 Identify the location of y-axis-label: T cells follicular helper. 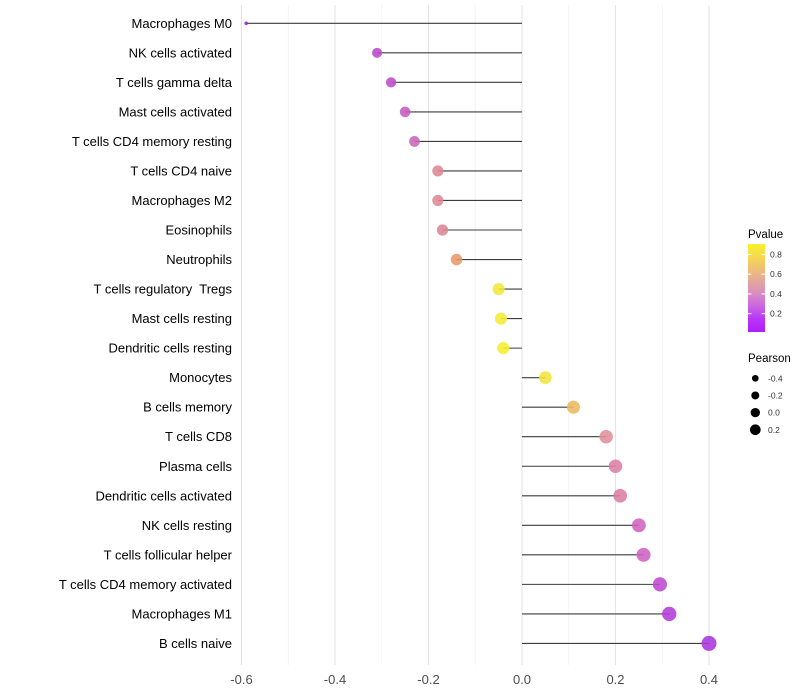
(168, 554).